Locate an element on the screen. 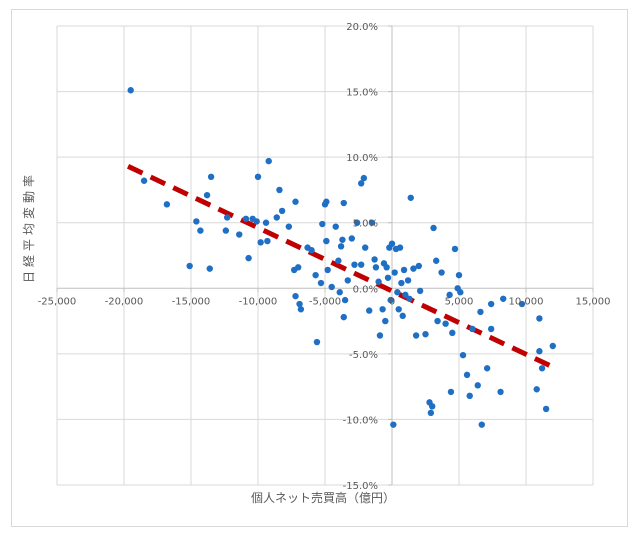  y-tick-labels: -15.0% -10.0% -5.0% 0.0% 5.0% 10.0% 15.0% 20.0% is located at coordinates (360, 257).